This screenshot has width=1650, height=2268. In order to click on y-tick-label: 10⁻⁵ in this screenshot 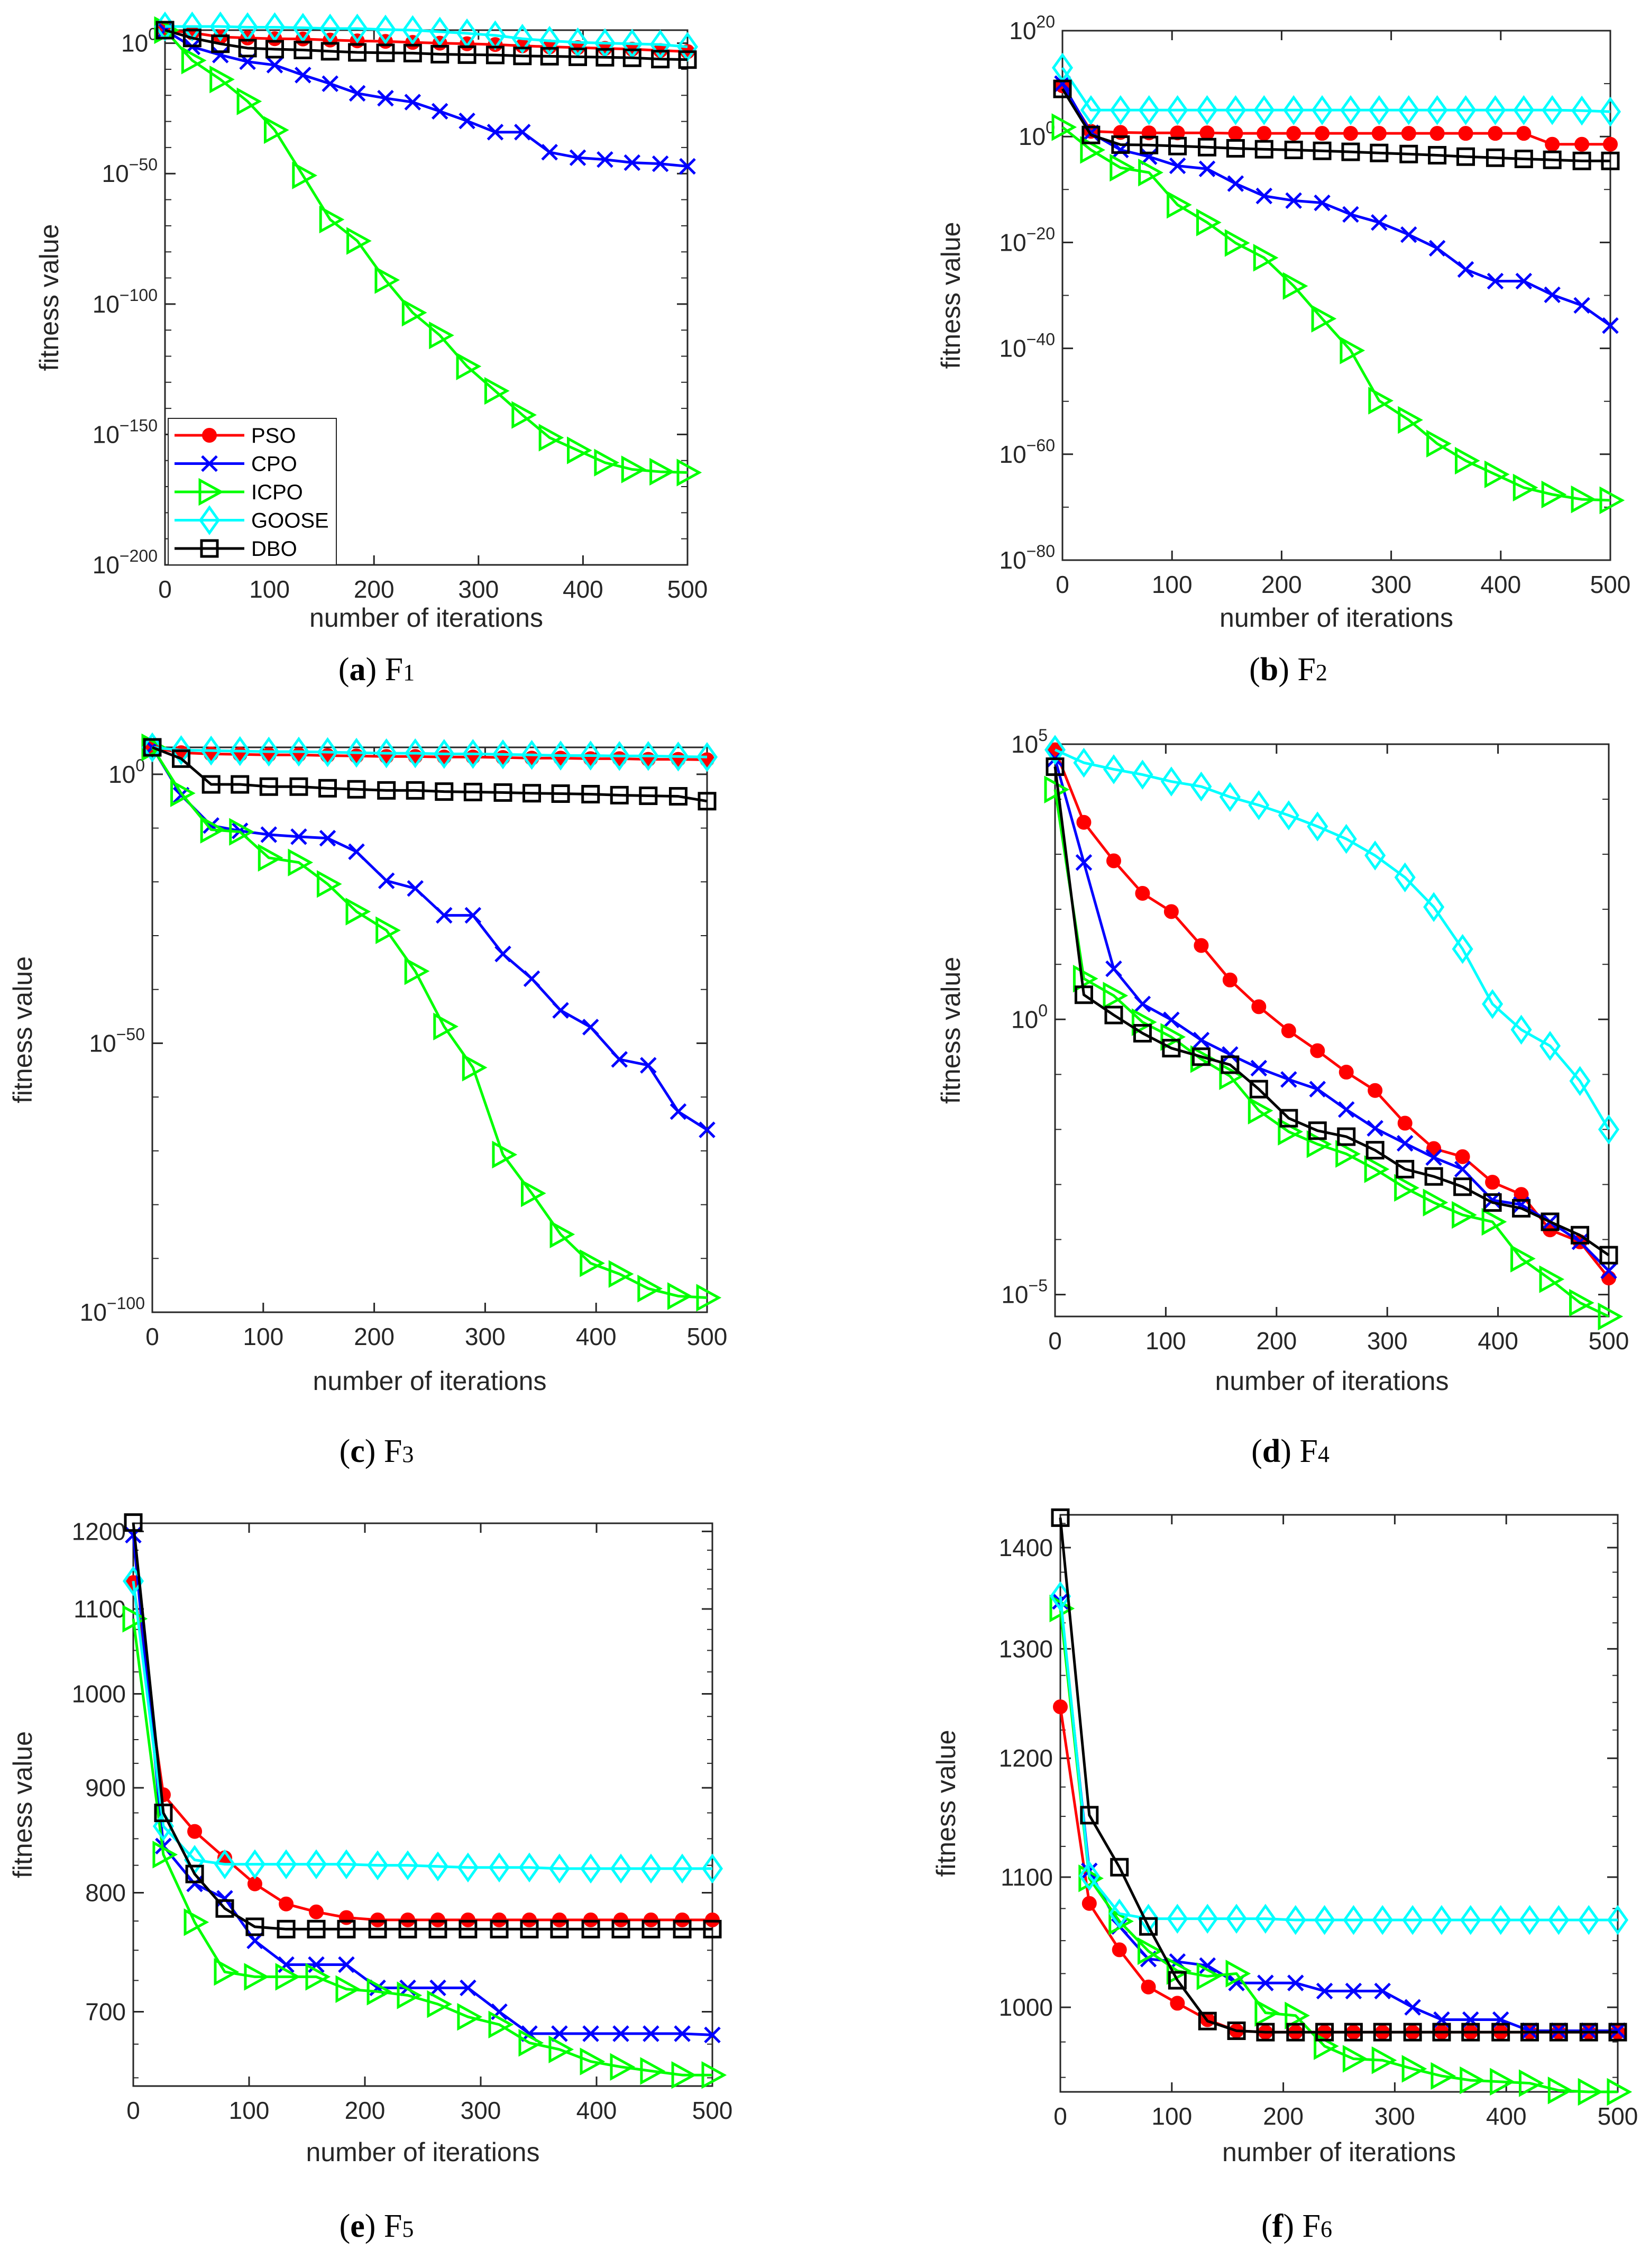, I will do `click(1024, 1292)`.